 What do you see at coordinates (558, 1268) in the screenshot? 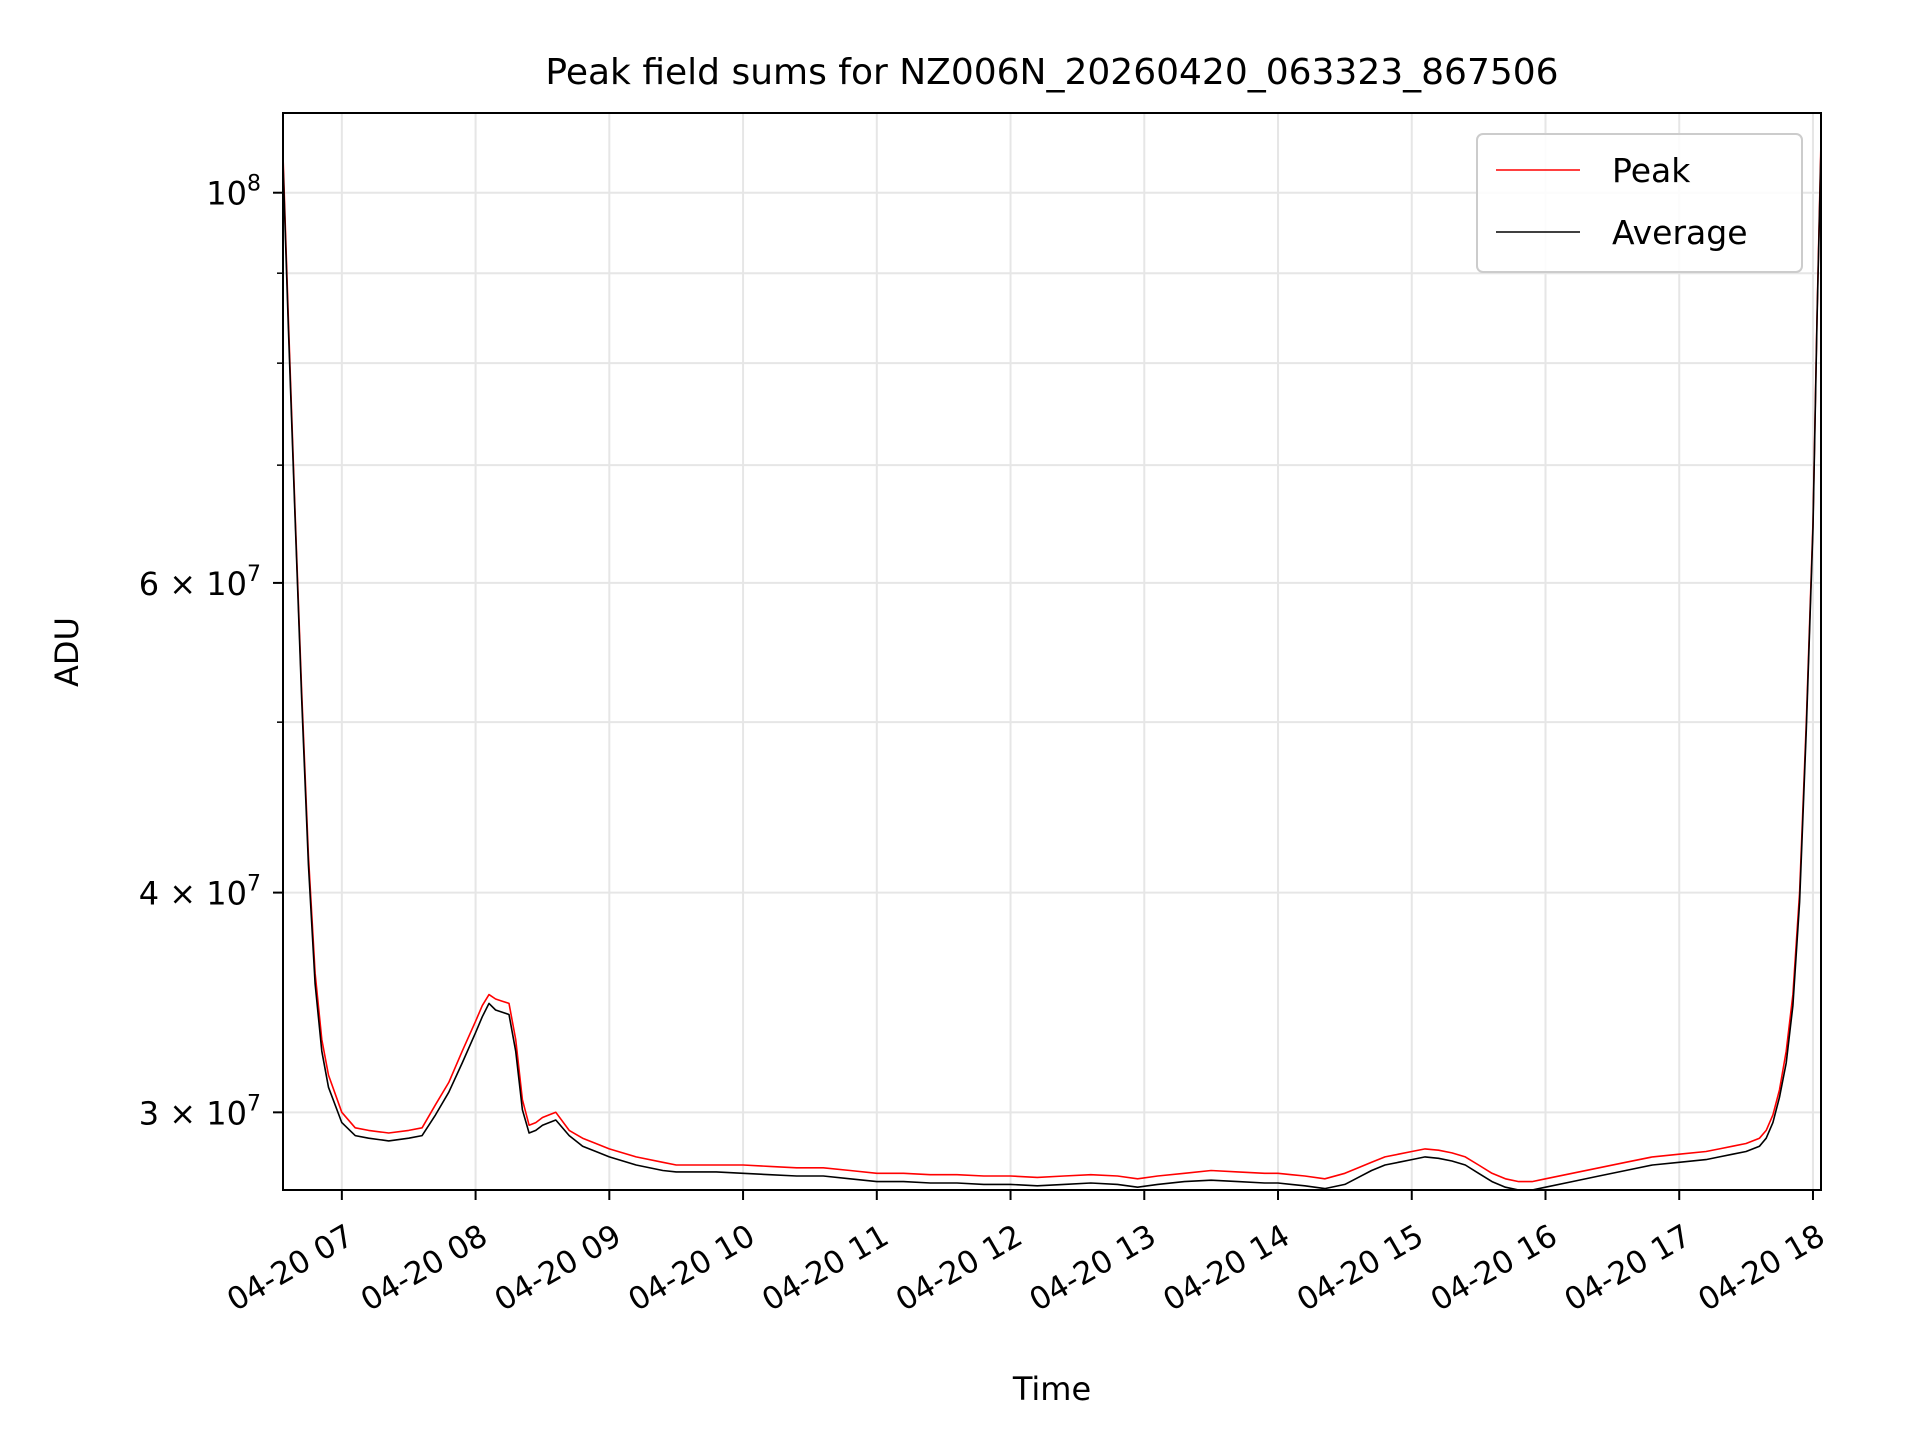
I see `x-tick-label: 04-20 09` at bounding box center [558, 1268].